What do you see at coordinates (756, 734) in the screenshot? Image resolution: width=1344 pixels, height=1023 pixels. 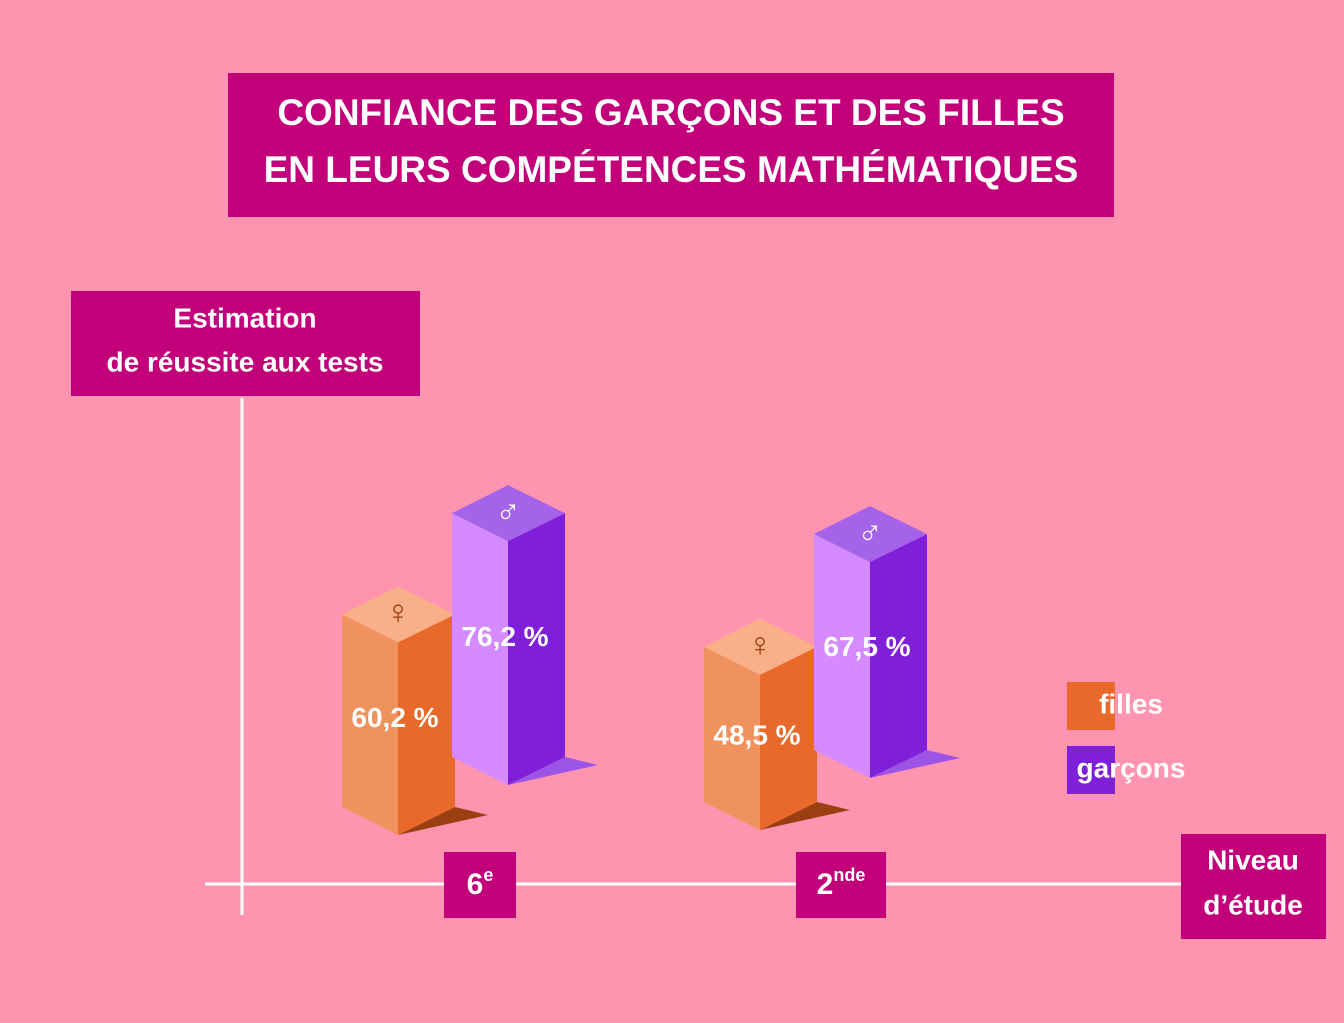 I see `value-label: 48,5 %` at bounding box center [756, 734].